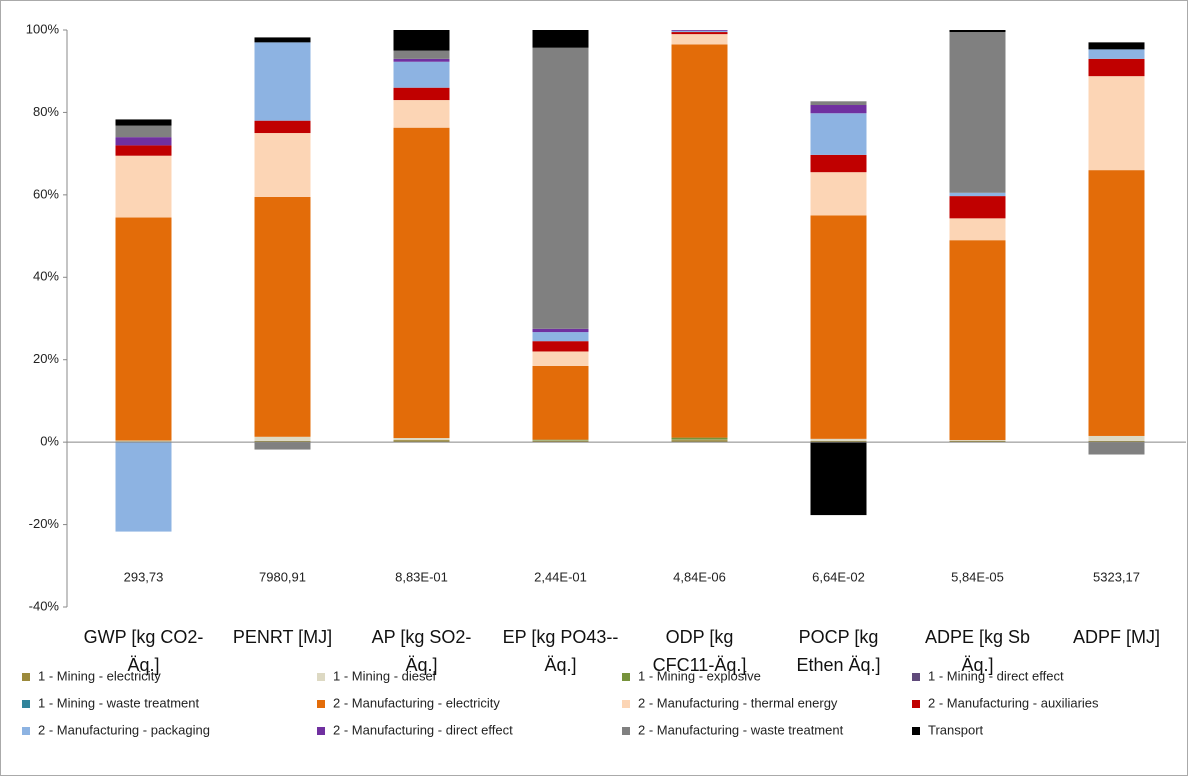  What do you see at coordinates (977, 651) in the screenshot?
I see `x-tick-label: ADPE [kg Sb Äq.]` at bounding box center [977, 651].